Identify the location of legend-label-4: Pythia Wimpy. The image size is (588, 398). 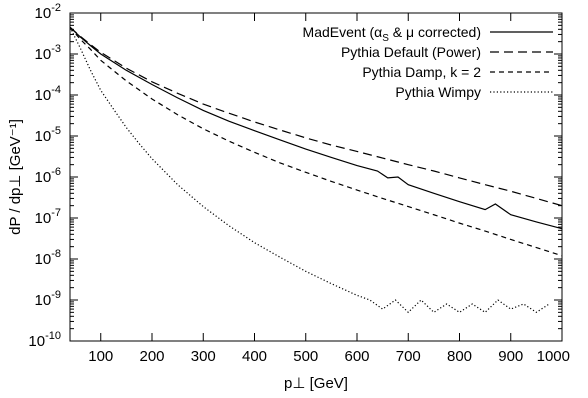
(438, 92).